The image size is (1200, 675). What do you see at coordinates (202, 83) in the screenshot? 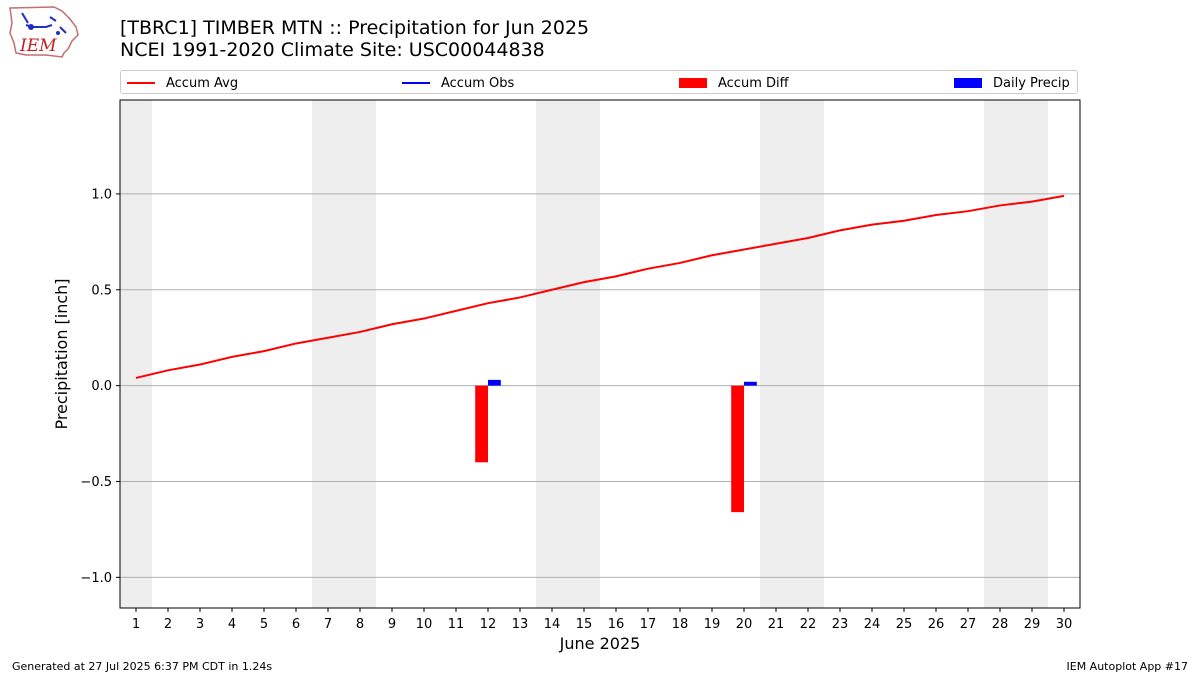
I see `legend-label-accum-avg: Accum Avg` at bounding box center [202, 83].